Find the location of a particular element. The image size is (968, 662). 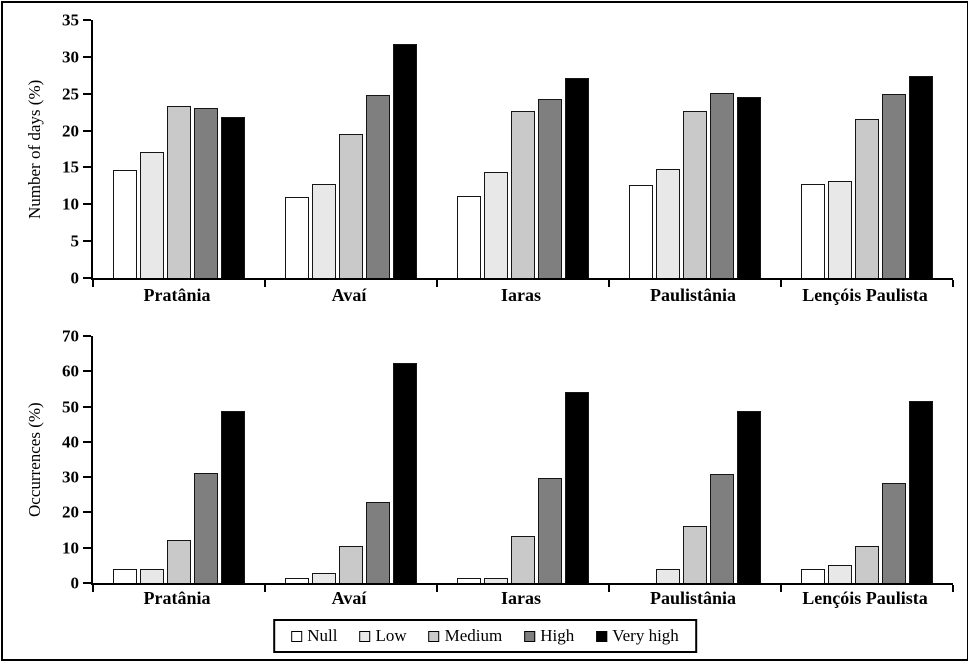

y-tick-label: 5 is located at coordinates (75, 241).